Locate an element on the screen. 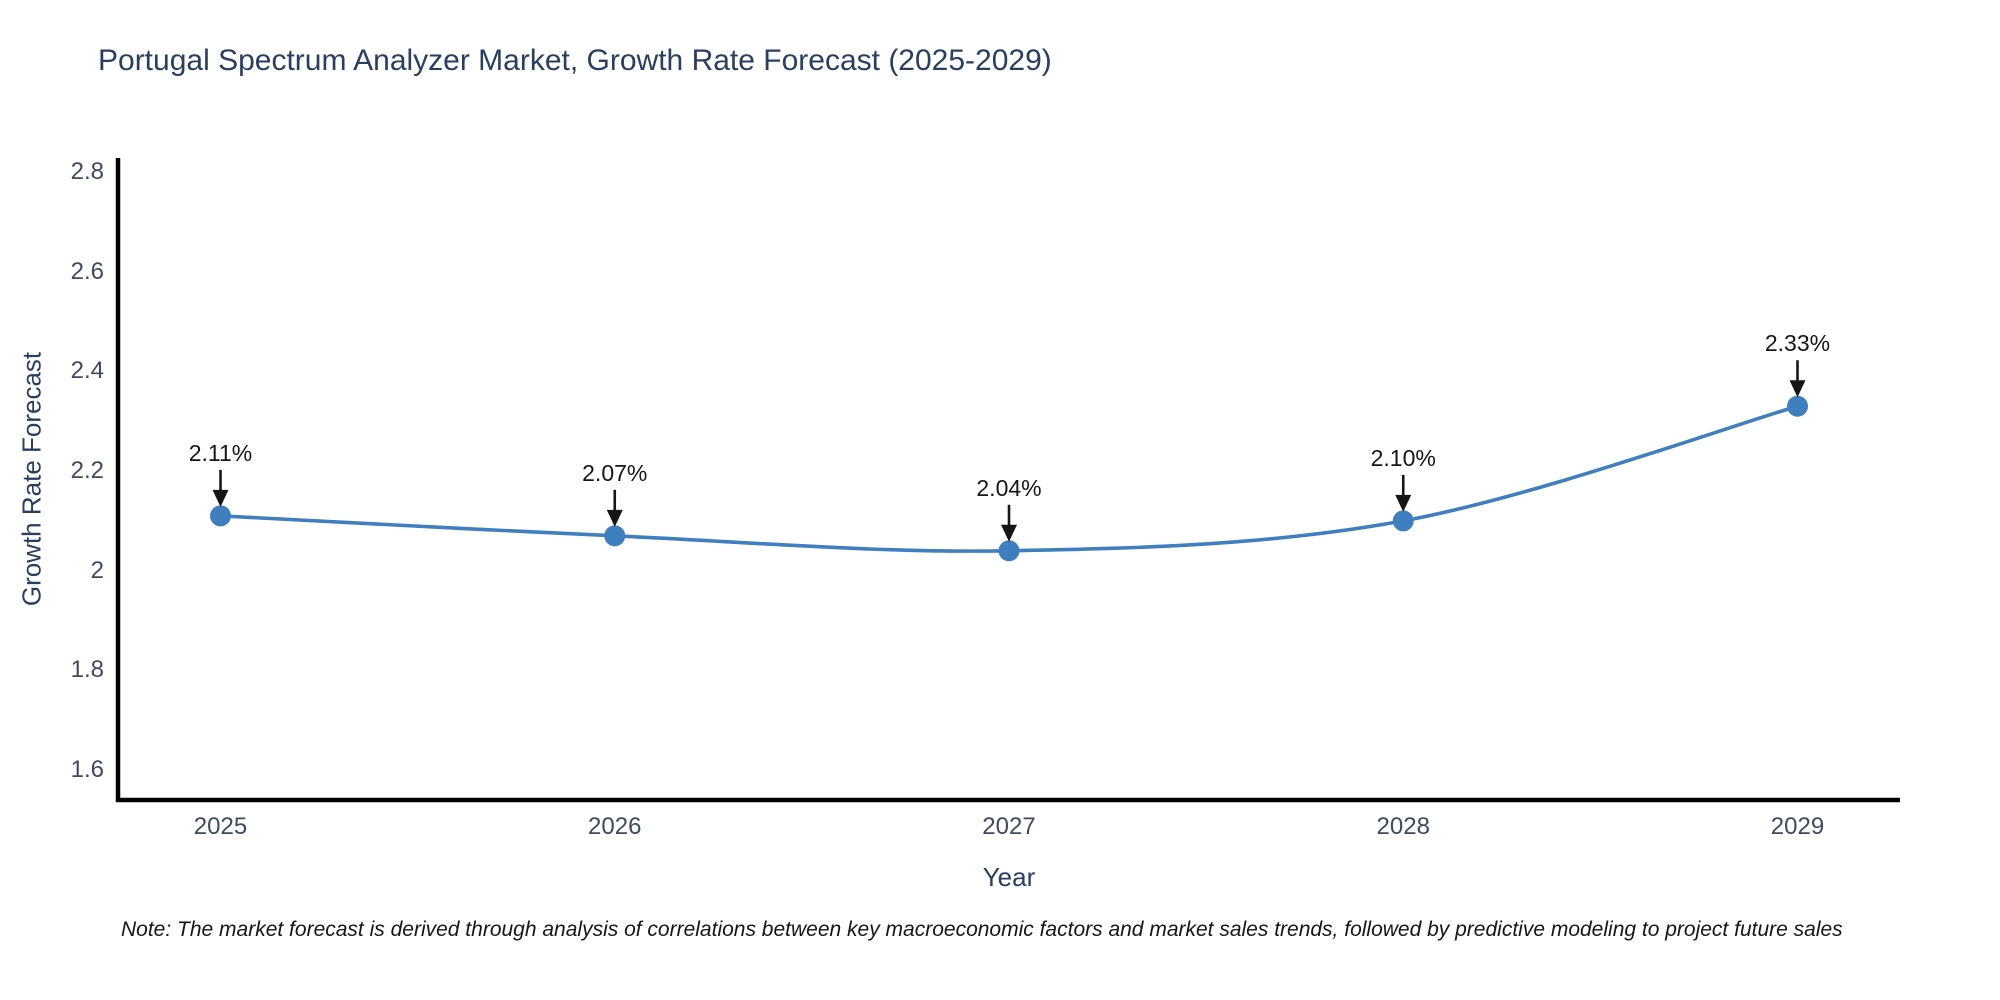  data-point-marker-2027 is located at coordinates (1009, 551).